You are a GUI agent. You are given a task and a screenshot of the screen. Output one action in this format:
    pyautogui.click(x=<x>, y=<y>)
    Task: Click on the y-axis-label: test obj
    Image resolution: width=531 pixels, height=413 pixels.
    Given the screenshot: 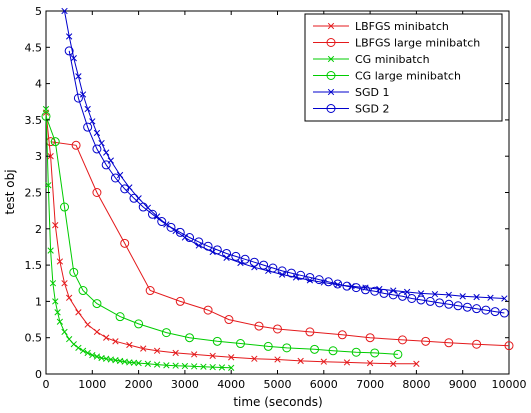 What is the action you would take?
    pyautogui.click(x=10, y=191)
    